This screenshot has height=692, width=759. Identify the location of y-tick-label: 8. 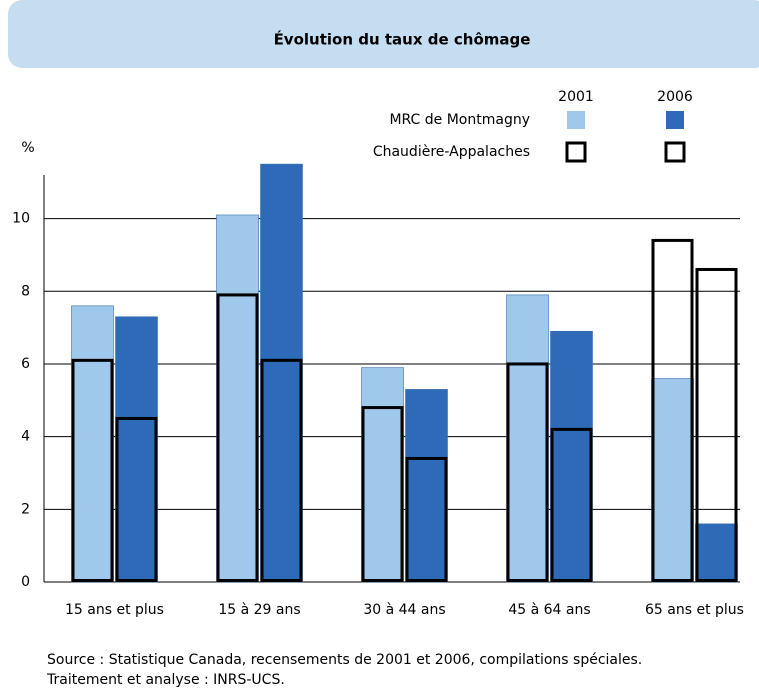
(25, 291).